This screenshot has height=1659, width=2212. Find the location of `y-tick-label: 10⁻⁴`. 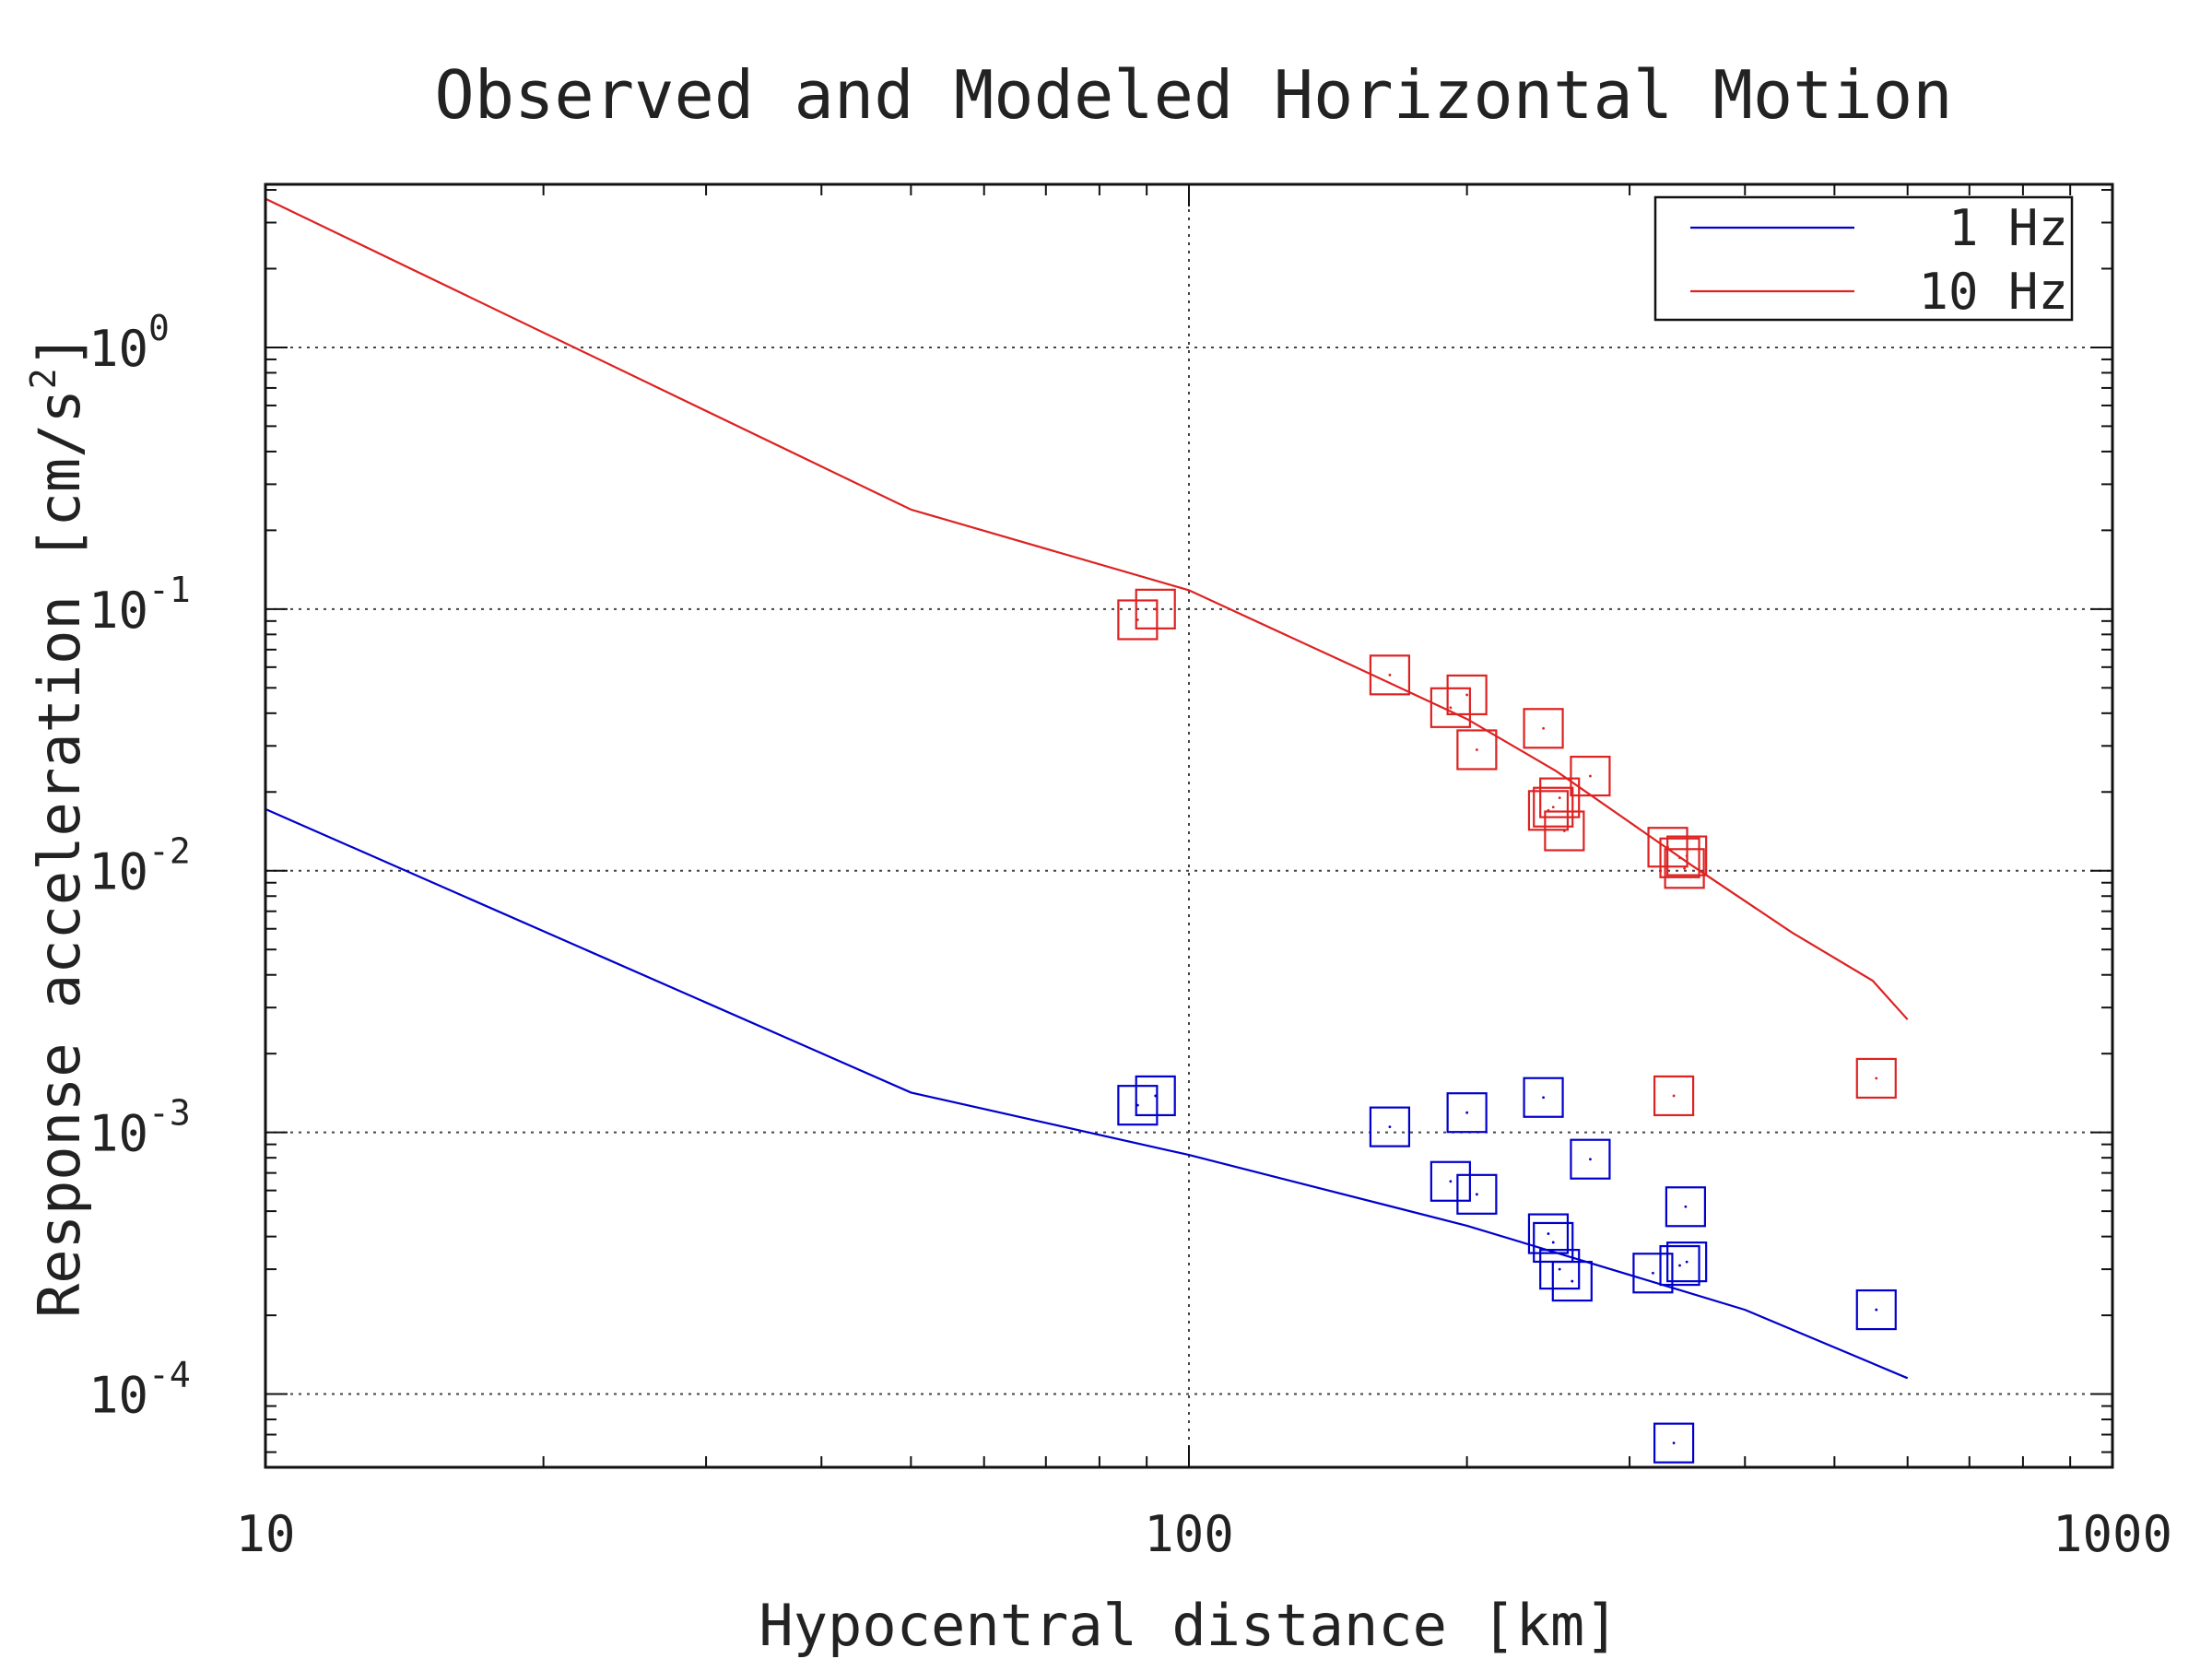

y-tick-label: 10⁻⁴ is located at coordinates (139, 1390).